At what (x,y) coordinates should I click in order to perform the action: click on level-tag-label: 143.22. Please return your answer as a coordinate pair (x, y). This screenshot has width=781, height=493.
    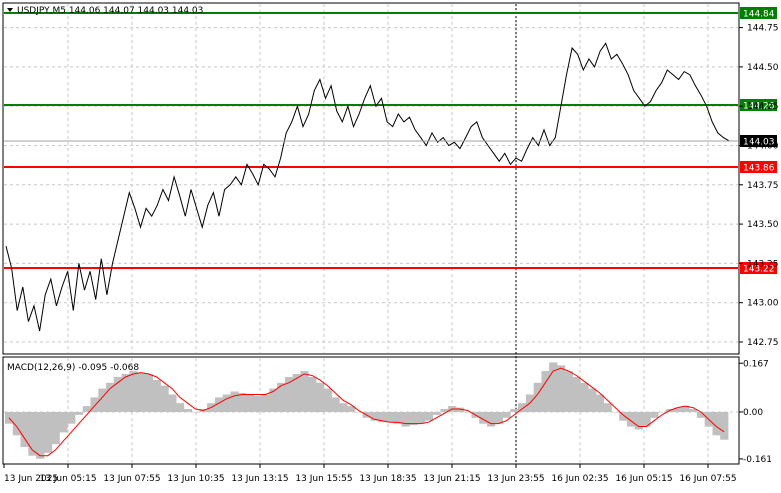
    Looking at the image, I should click on (759, 270).